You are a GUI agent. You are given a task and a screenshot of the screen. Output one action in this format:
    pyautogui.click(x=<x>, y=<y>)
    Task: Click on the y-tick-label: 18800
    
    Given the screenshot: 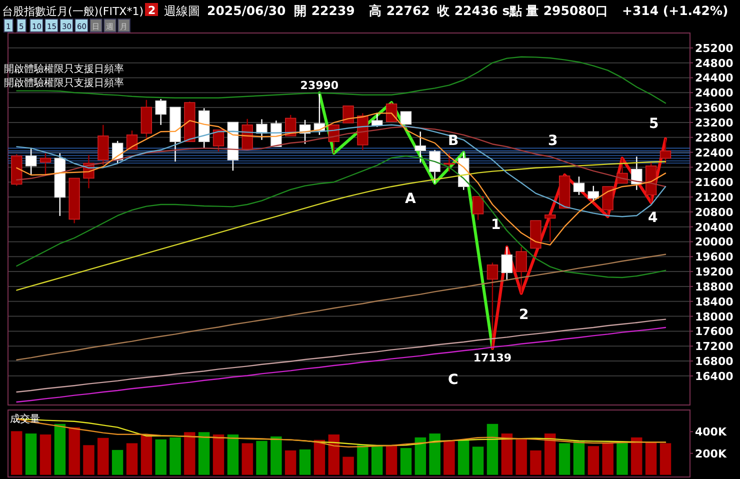 What is the action you would take?
    pyautogui.click(x=714, y=287)
    